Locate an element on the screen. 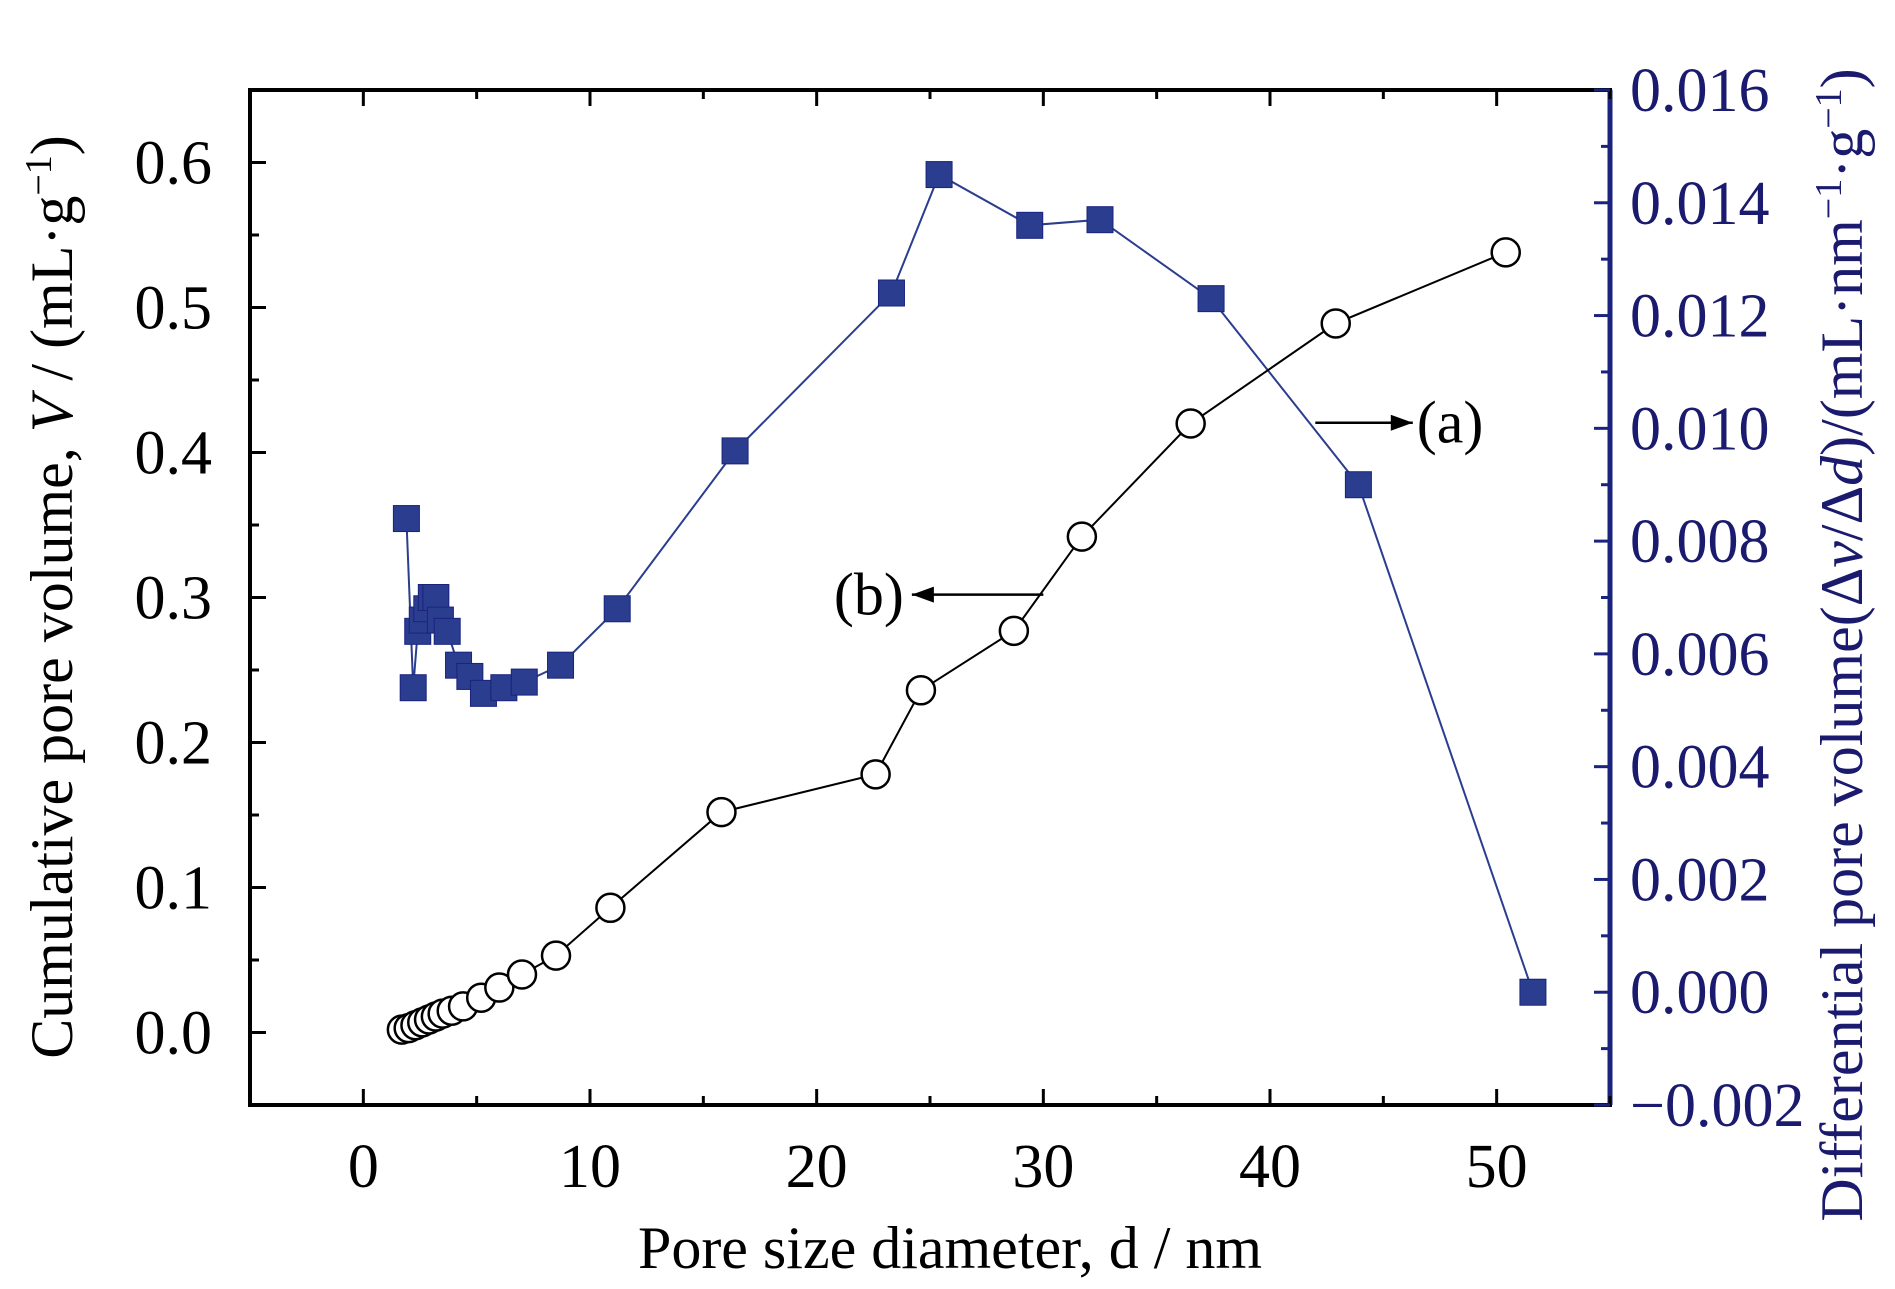 The image size is (1895, 1289). x-tick-label: 10 is located at coordinates (590, 1167).